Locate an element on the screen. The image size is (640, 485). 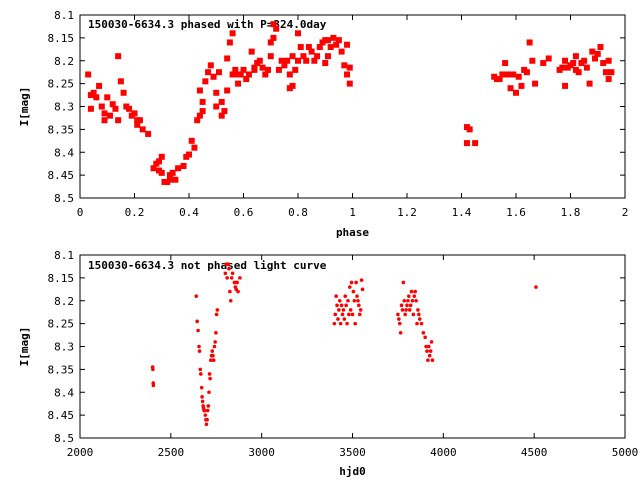
y-tick-label: 8.25 is located at coordinates (61, 324).